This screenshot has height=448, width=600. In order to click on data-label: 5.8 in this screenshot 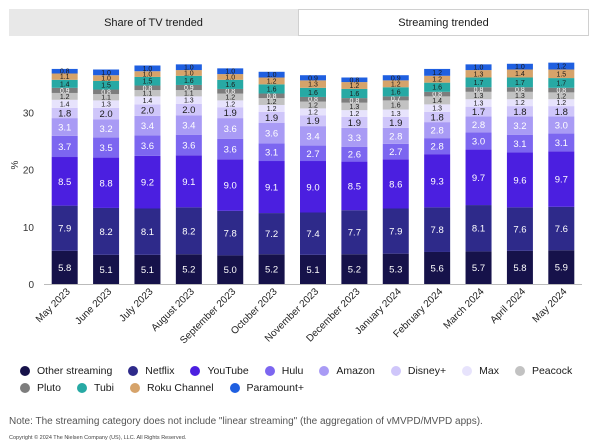, I will do `click(64, 268)`.